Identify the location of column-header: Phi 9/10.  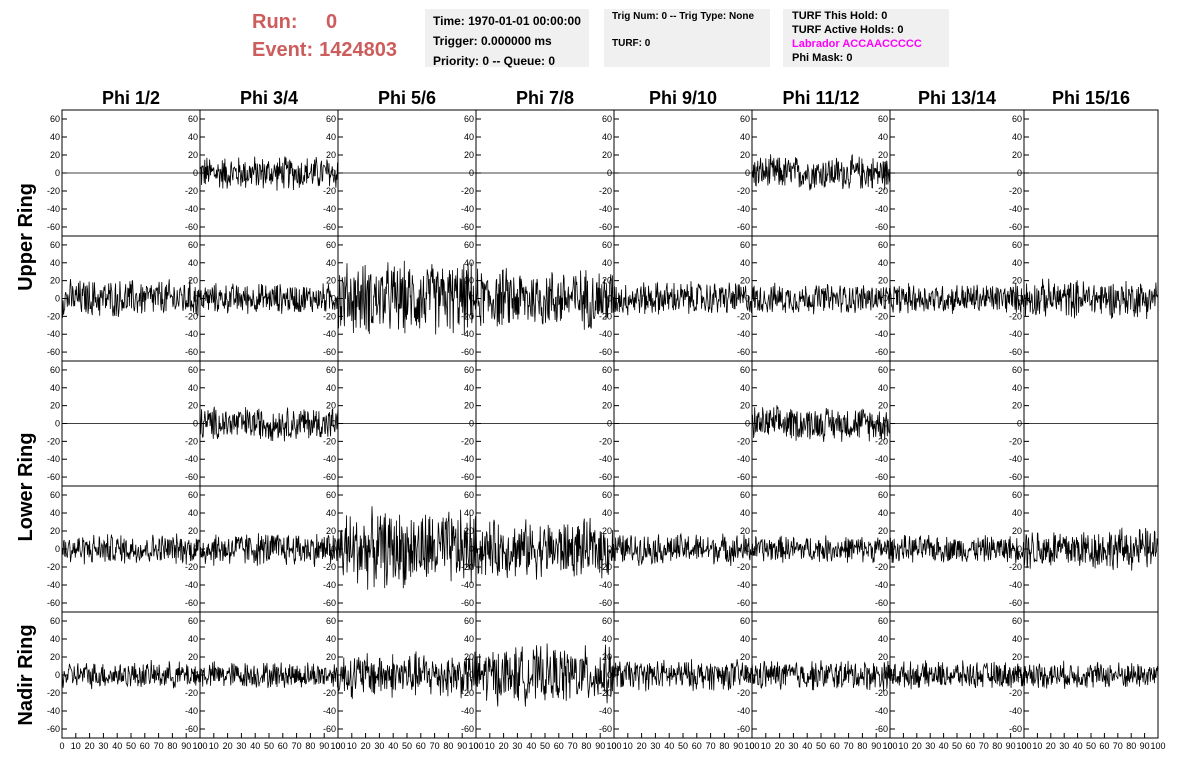
(683, 98).